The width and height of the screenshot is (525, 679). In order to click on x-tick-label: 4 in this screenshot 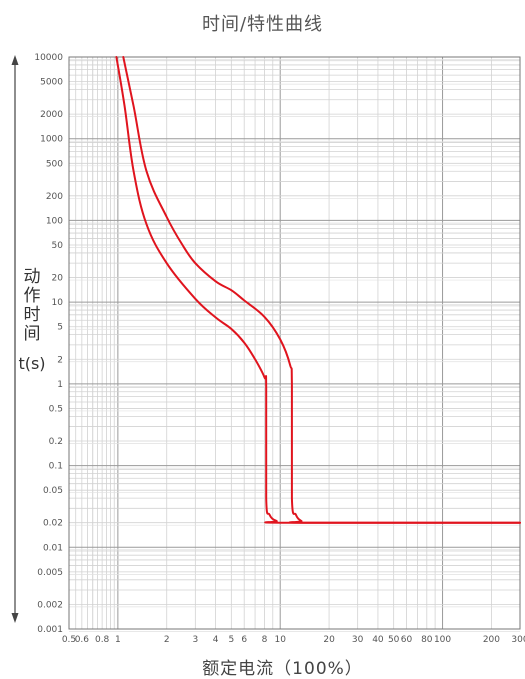, I will do `click(216, 640)`.